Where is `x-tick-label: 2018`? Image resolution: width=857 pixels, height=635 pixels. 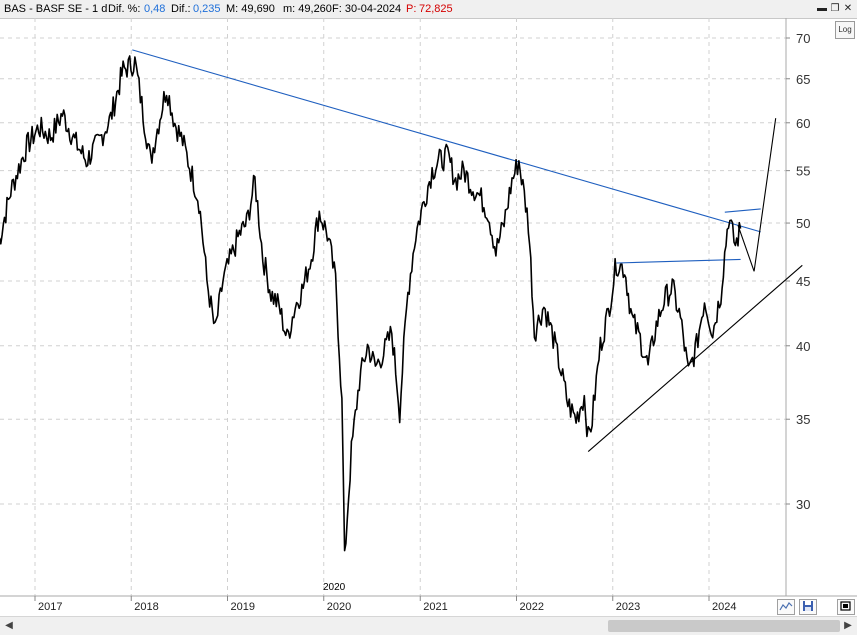 x-tick-label: 2018 is located at coordinates (146, 607).